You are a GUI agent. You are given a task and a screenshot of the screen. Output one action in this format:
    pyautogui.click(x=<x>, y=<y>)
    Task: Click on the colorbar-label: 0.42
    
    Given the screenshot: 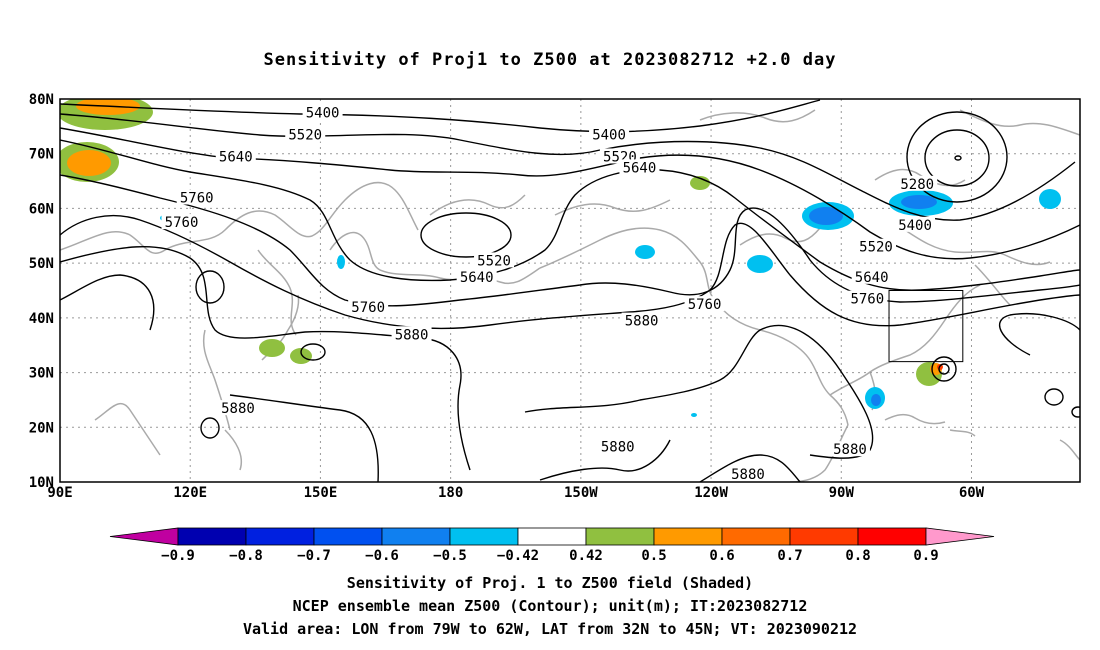 What is the action you would take?
    pyautogui.click(x=586, y=556)
    